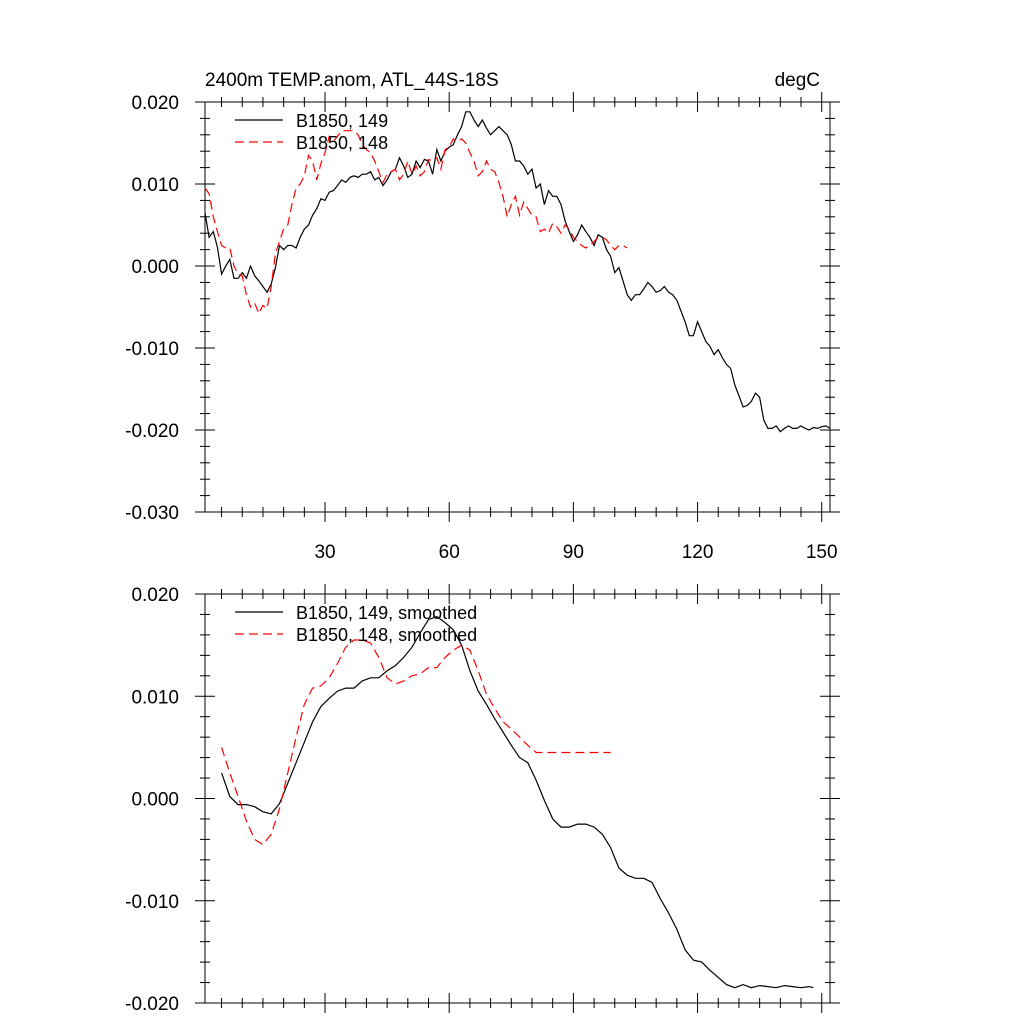 This screenshot has width=1024, height=1029. I want to click on legend-label: B1850, 149, smoothed, so click(386, 613).